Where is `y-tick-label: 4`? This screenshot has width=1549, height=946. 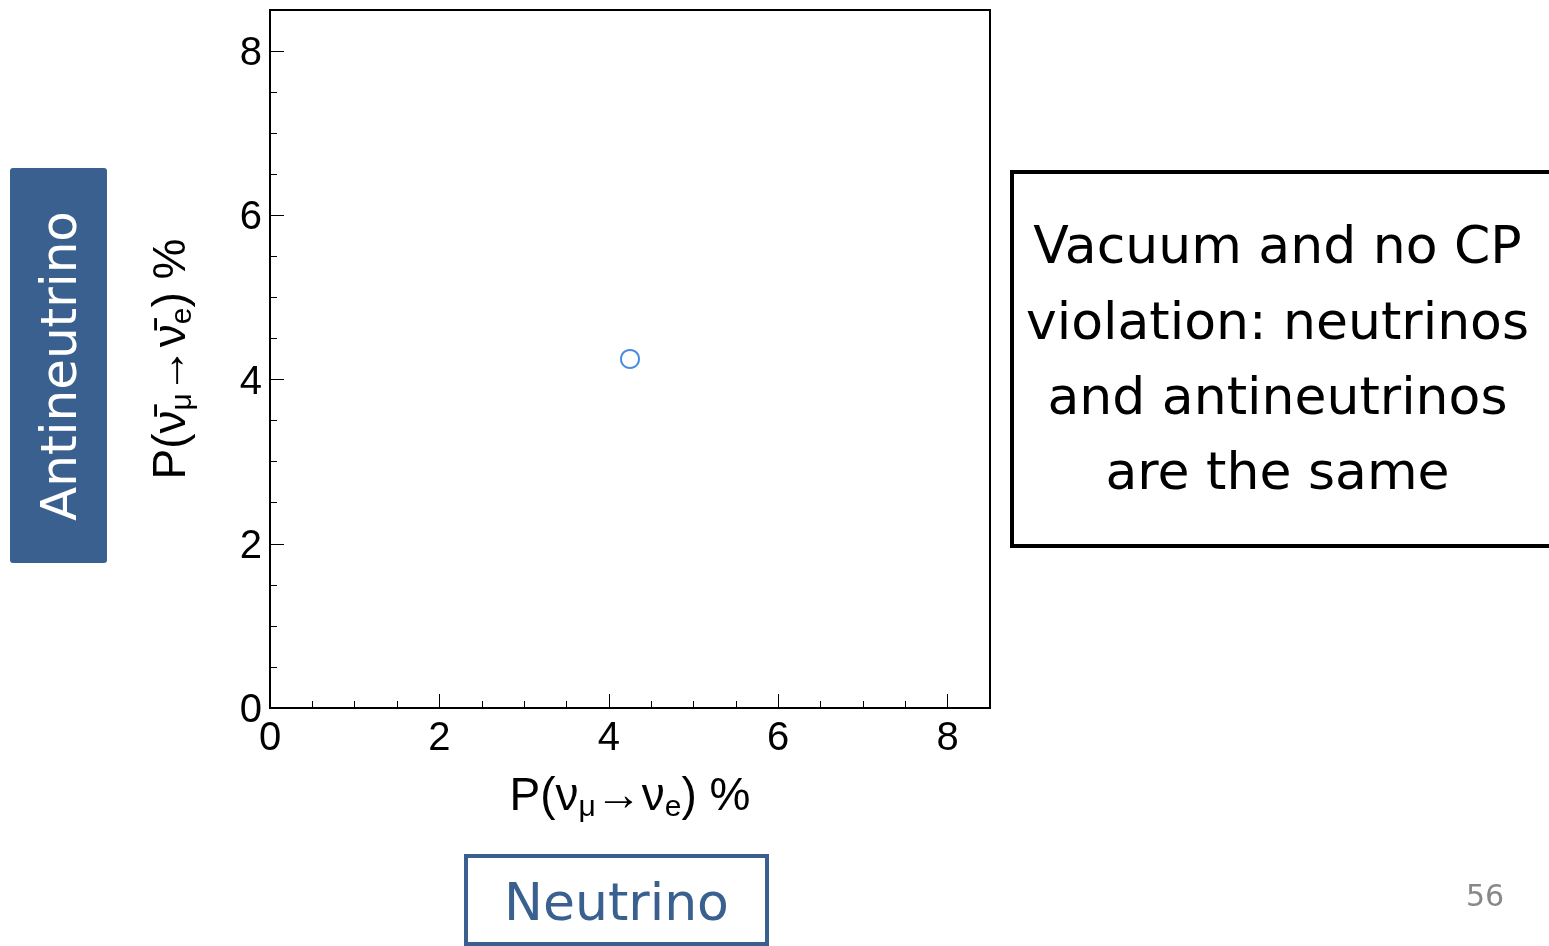 y-tick-label: 4 is located at coordinates (250, 379).